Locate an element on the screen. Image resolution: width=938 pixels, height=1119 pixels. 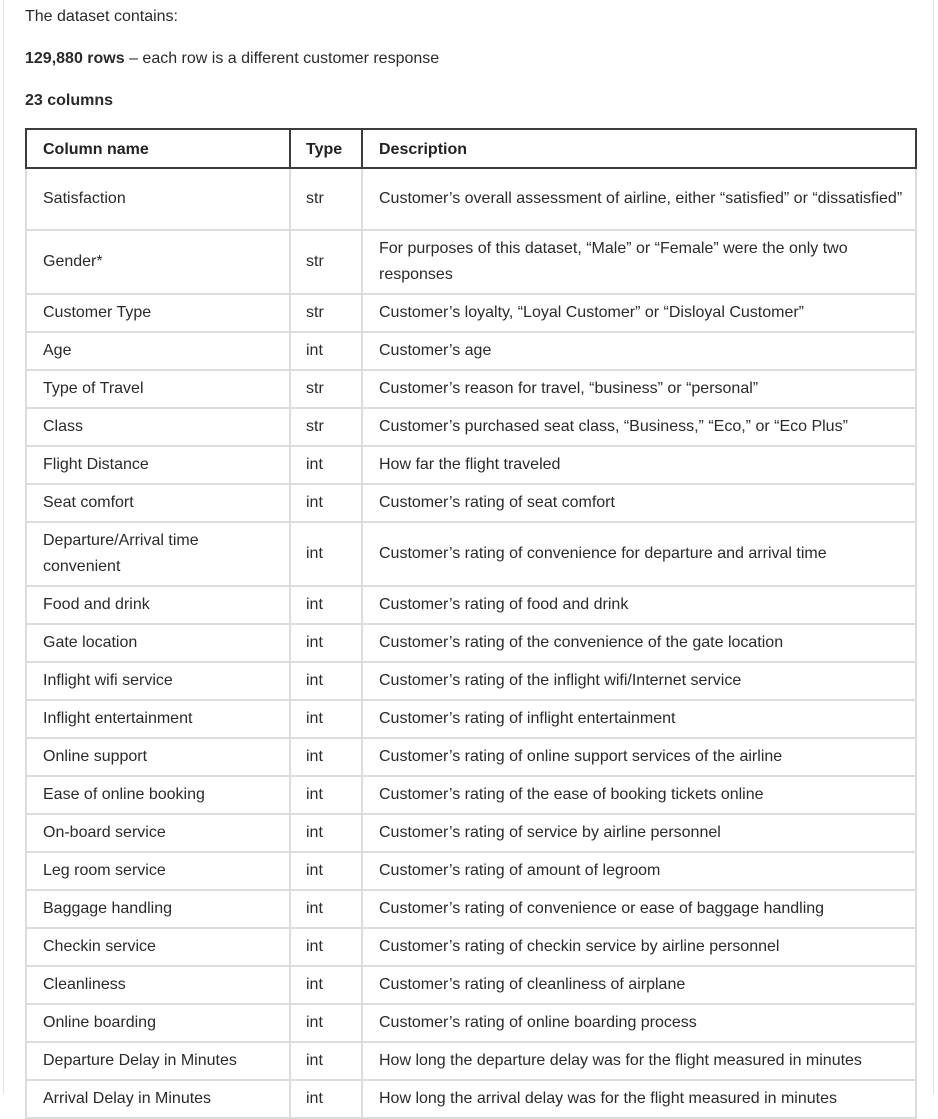
cell-description: Customer’s rating of amount of legroom is located at coordinates (639, 871).